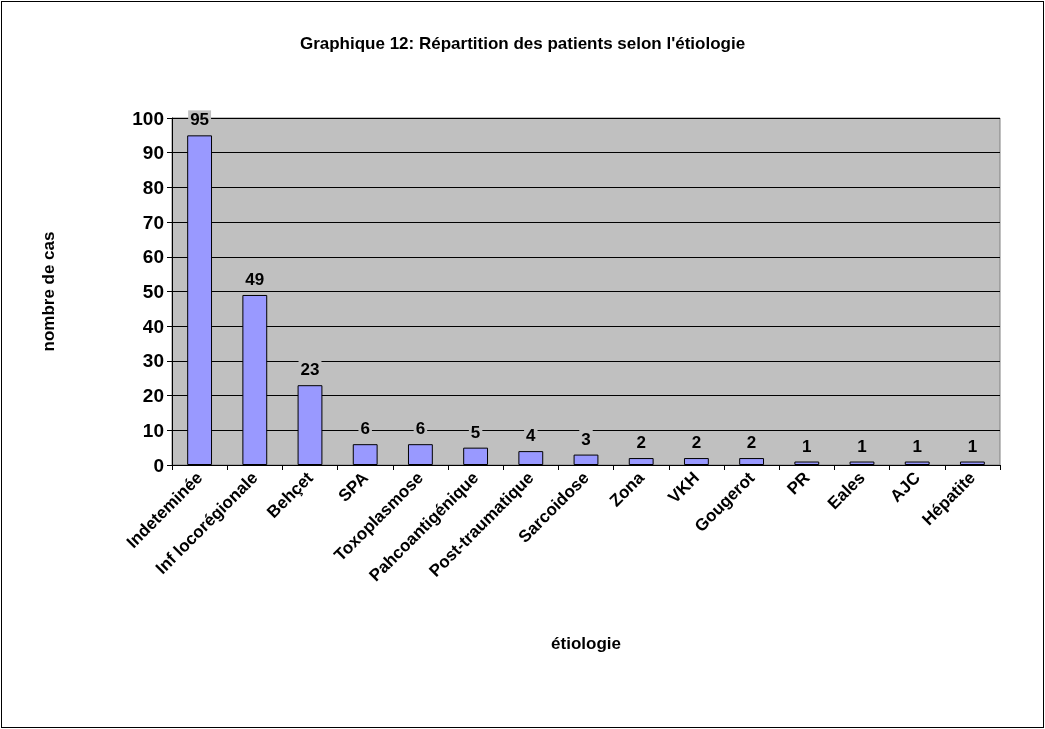 This screenshot has height=729, width=1045. I want to click on x-tick-label: PR, so click(798, 483).